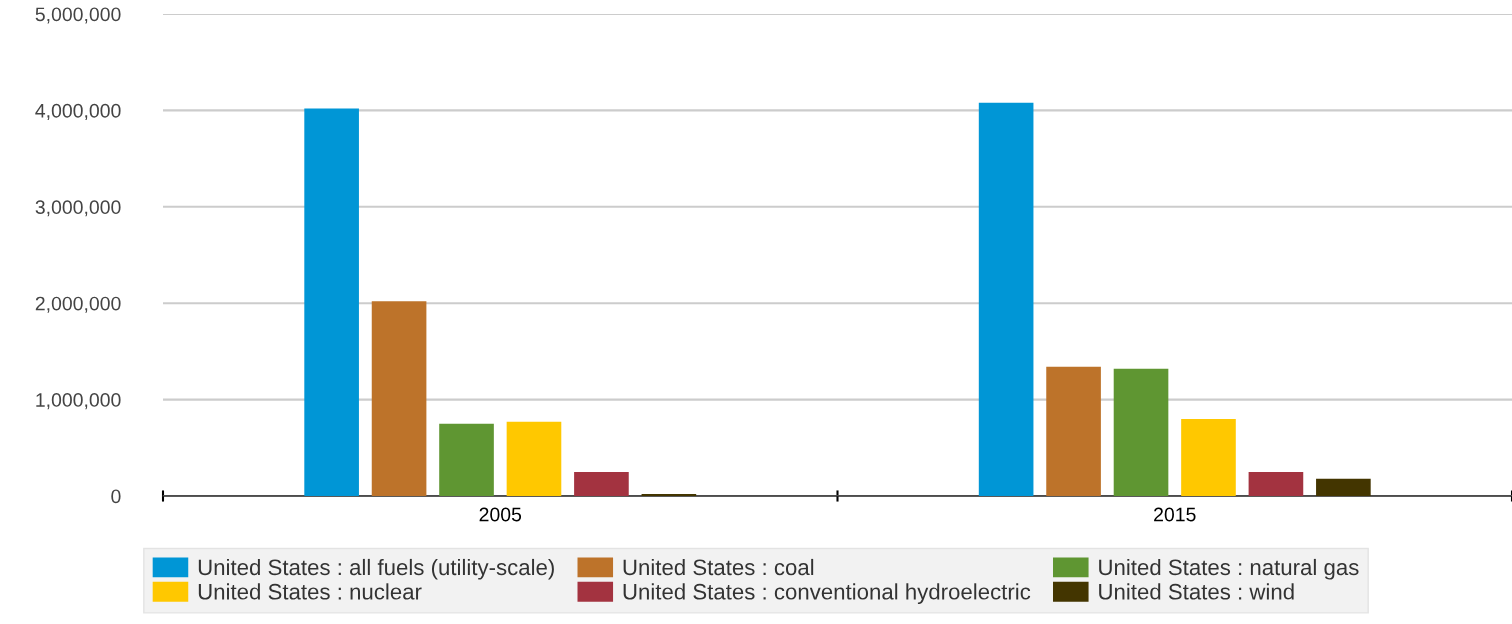 Image resolution: width=1512 pixels, height=624 pixels. I want to click on legend-label: United States : natural gas, so click(1229, 569).